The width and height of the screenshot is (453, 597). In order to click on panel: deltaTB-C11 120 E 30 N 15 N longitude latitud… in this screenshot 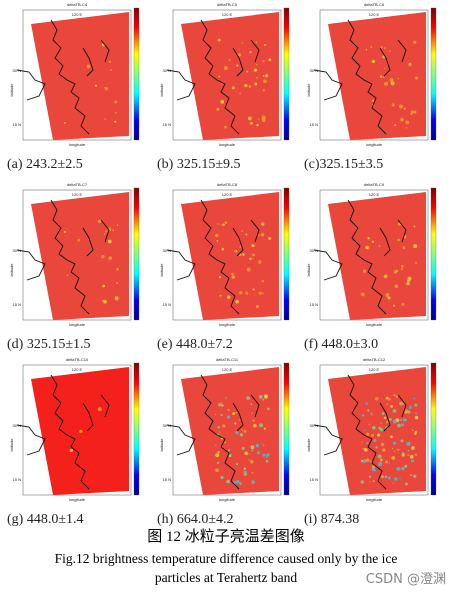, I will do `click(223, 442)`.